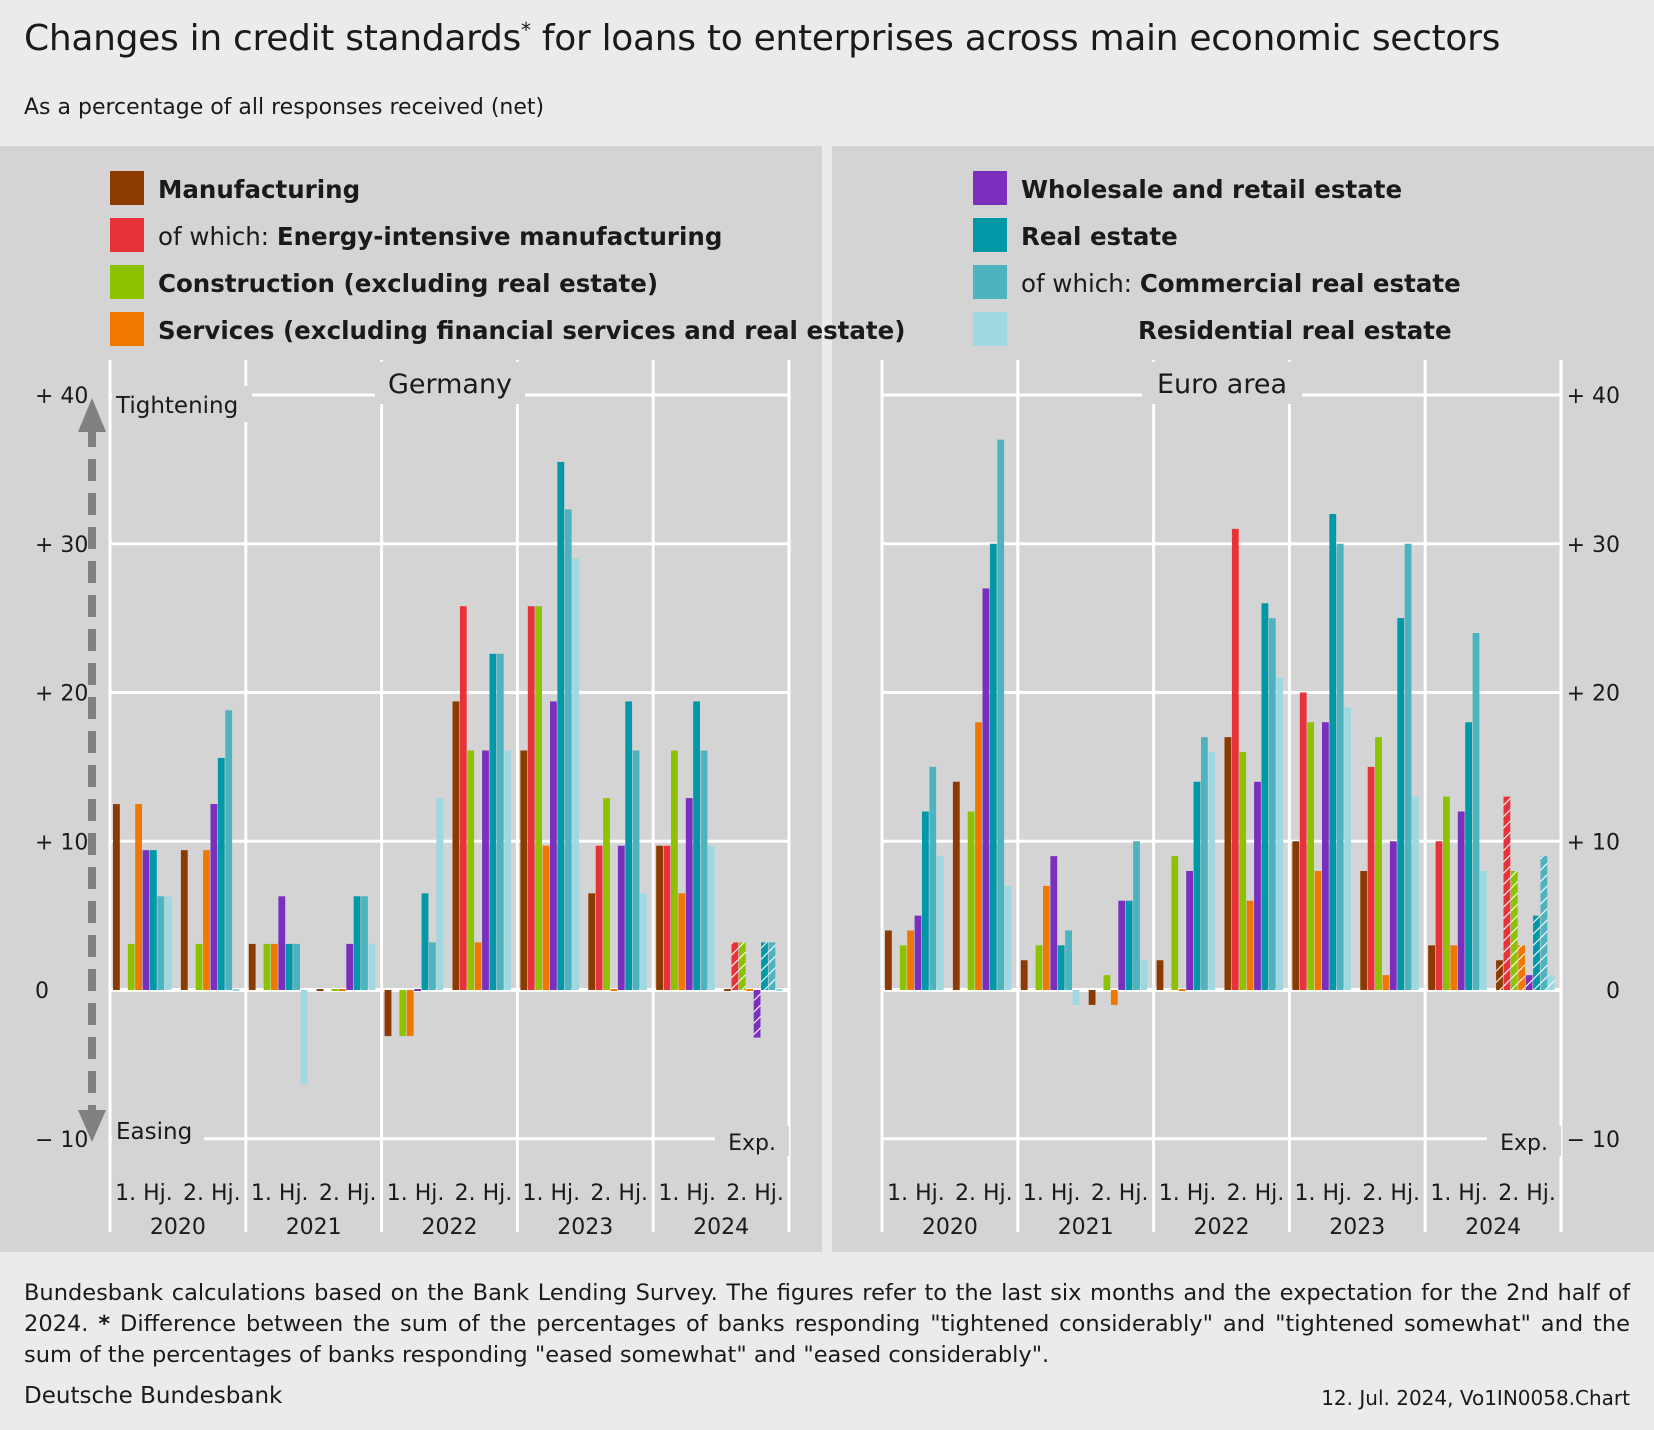  What do you see at coordinates (1295, 330) in the screenshot?
I see `legend-label: Residential real estate` at bounding box center [1295, 330].